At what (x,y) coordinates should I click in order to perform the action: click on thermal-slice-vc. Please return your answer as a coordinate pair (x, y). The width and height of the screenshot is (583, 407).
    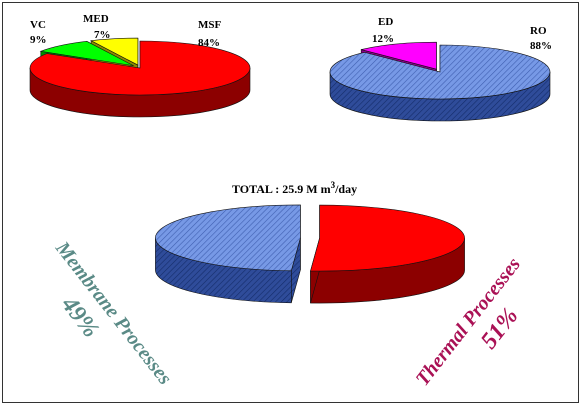
    Looking at the image, I should click on (86, 54).